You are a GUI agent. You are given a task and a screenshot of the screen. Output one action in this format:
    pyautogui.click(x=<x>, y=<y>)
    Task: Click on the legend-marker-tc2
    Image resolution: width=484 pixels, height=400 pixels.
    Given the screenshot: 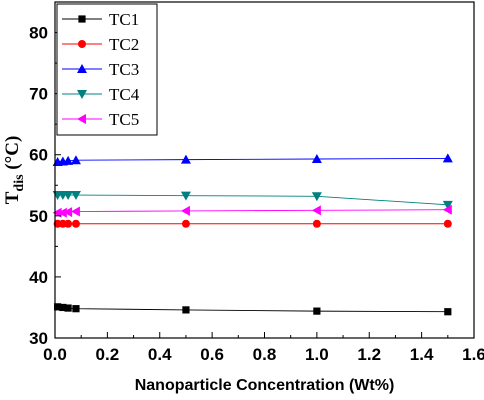 What is the action you would take?
    pyautogui.click(x=82, y=44)
    